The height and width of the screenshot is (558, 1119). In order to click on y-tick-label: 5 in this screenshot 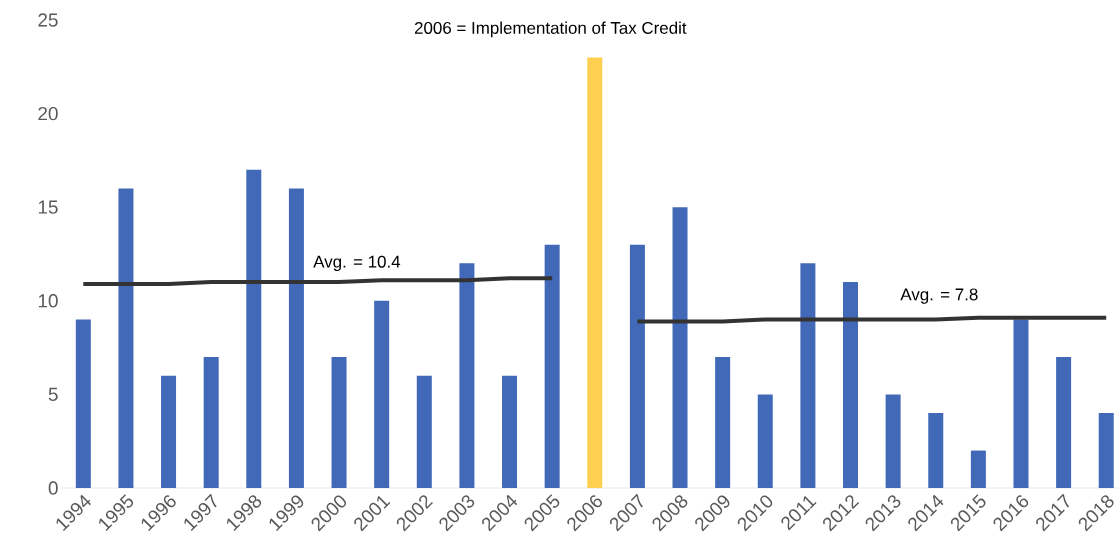, I will do `click(53, 394)`.